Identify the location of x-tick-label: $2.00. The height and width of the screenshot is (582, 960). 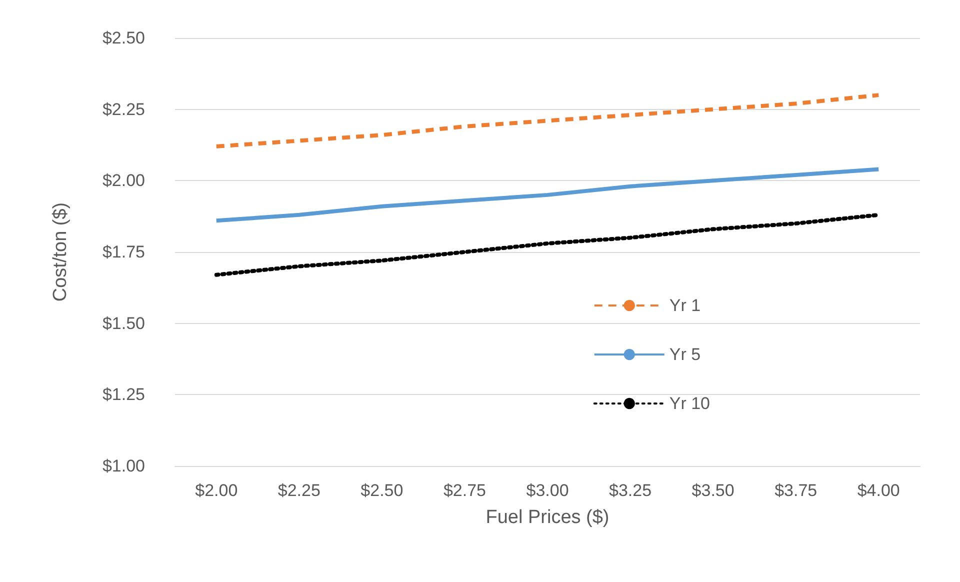
(216, 490).